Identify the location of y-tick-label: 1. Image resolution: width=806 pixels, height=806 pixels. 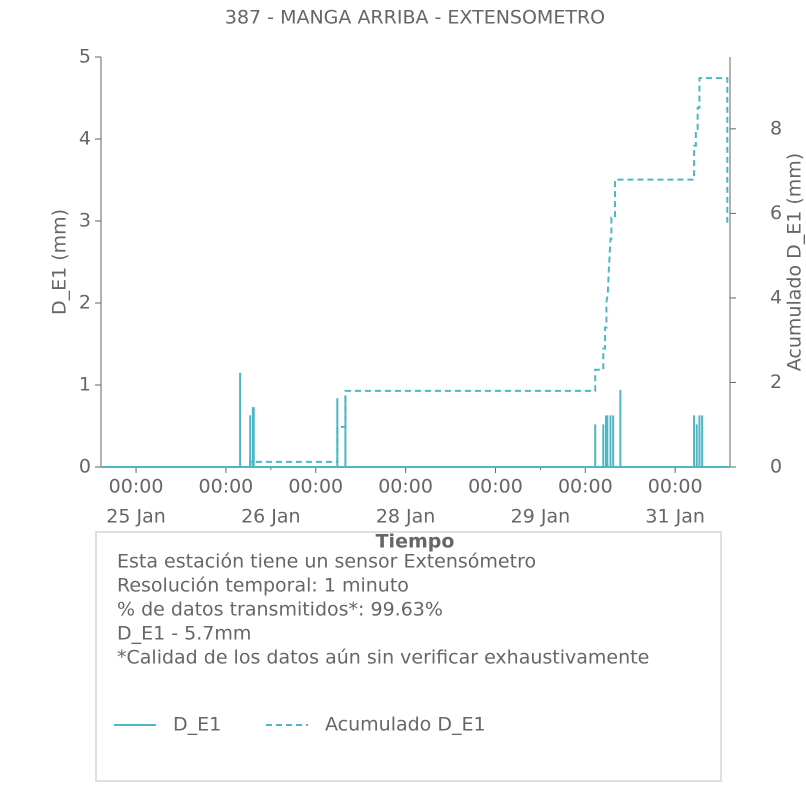
(85, 385).